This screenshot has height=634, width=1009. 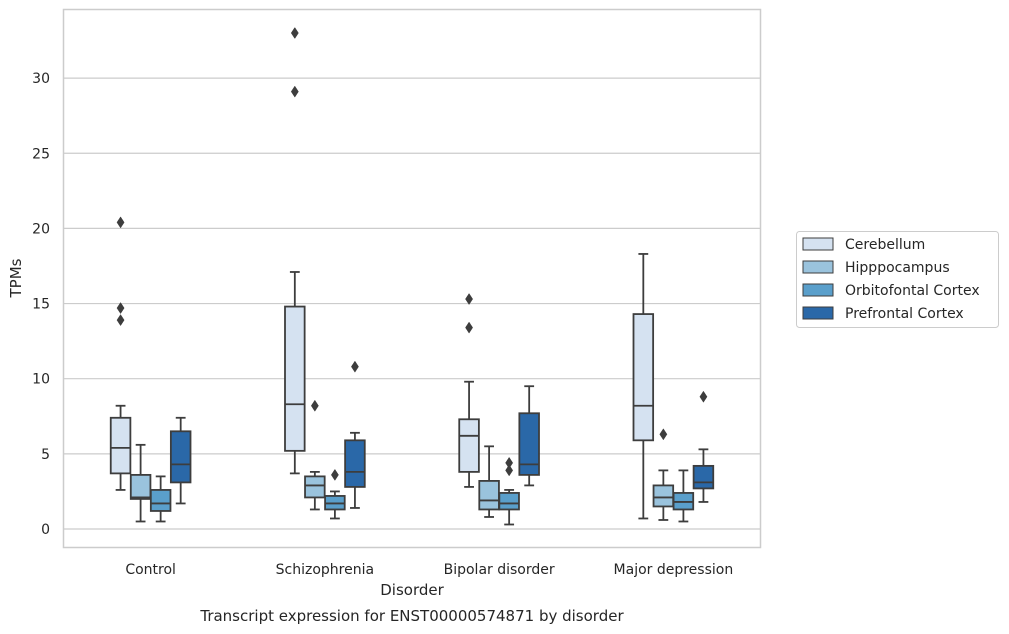 I want to click on x-tick-label-1: Schizophrenia, so click(x=325, y=570).